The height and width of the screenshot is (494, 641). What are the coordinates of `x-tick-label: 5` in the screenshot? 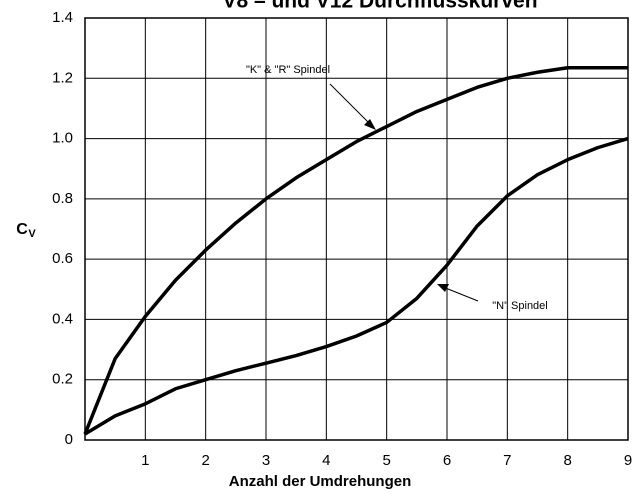 It's located at (386, 460).